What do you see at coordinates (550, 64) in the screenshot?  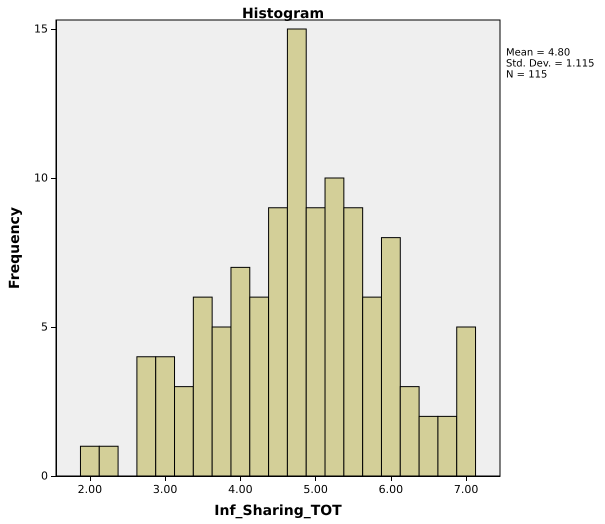 I see `text: Std. Dev. = 1.115` at bounding box center [550, 64].